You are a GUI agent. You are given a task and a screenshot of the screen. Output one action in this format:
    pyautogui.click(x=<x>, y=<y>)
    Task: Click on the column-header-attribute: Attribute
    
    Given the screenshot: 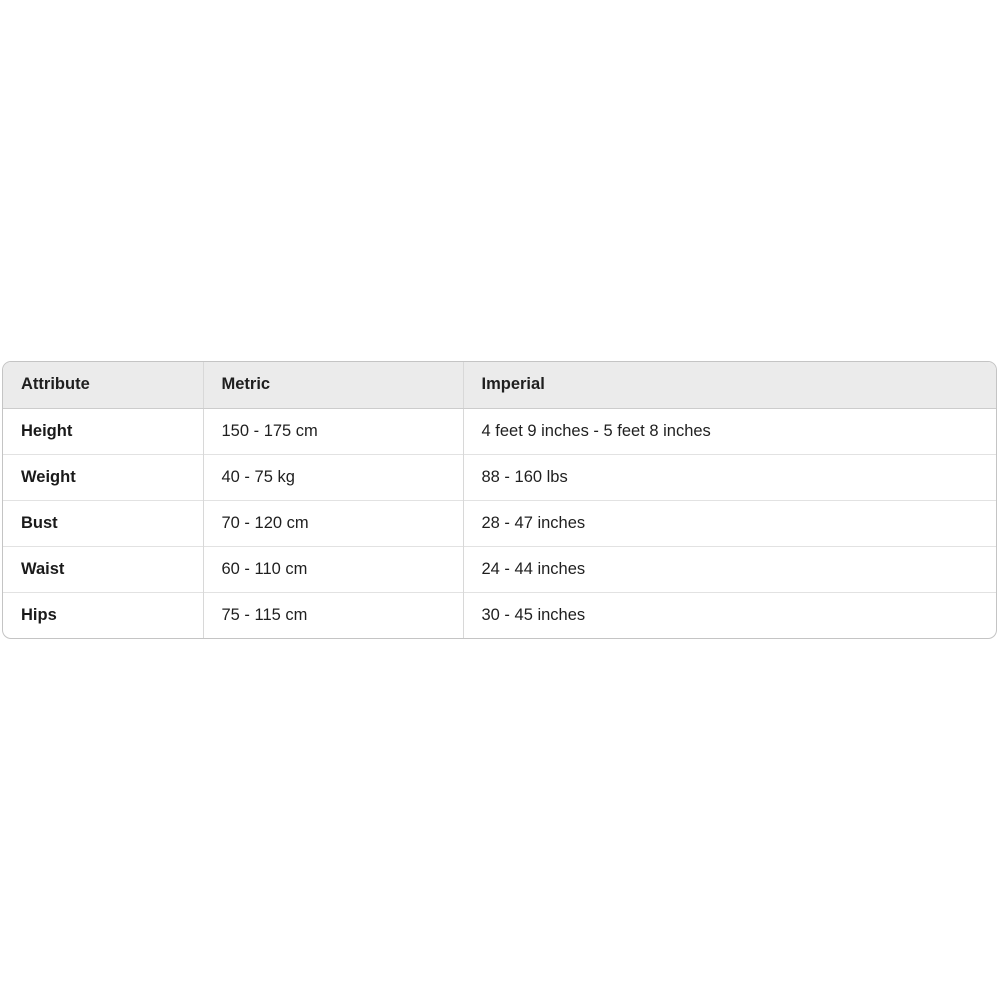 What is the action you would take?
    pyautogui.click(x=103, y=385)
    